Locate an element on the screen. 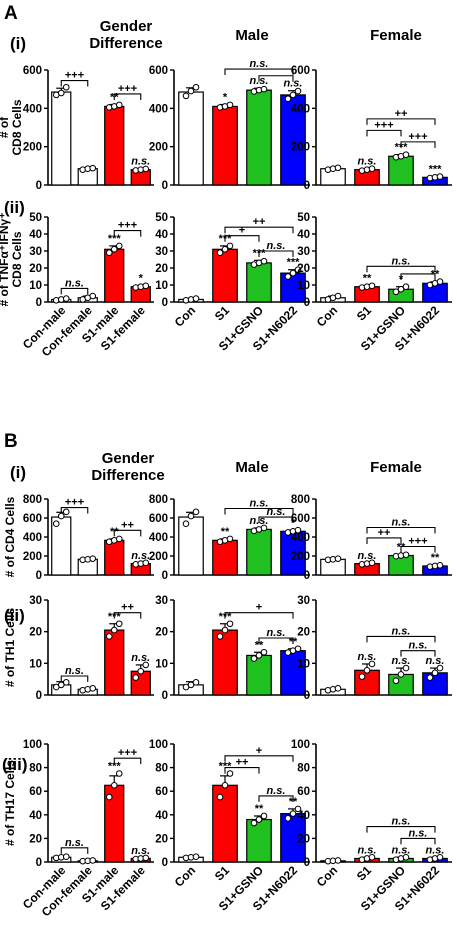  row-label-a-i: (i) is located at coordinates (18, 43).